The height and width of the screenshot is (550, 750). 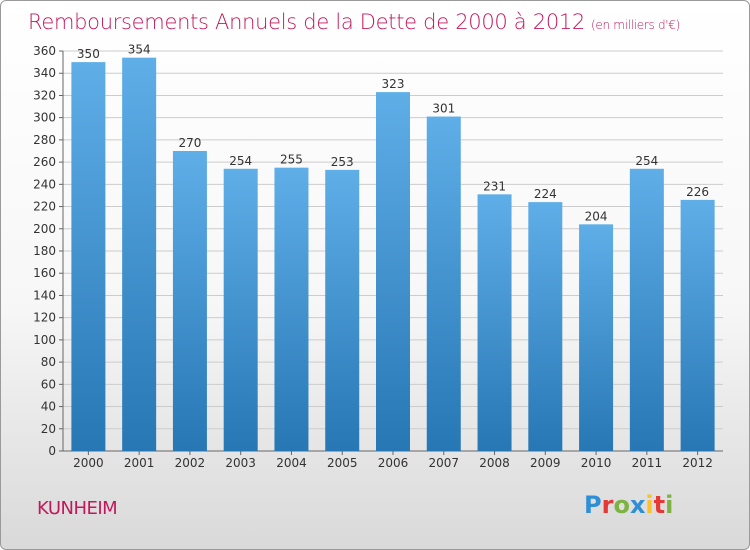 What do you see at coordinates (596, 337) in the screenshot?
I see `bar-2010` at bounding box center [596, 337].